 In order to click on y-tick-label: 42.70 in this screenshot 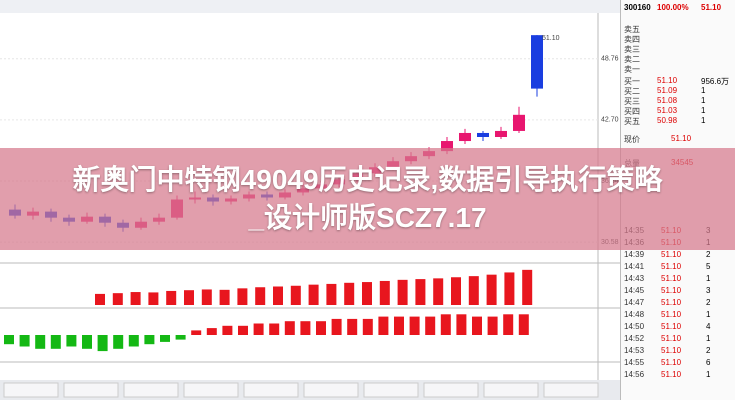, I will do `click(610, 120)`.